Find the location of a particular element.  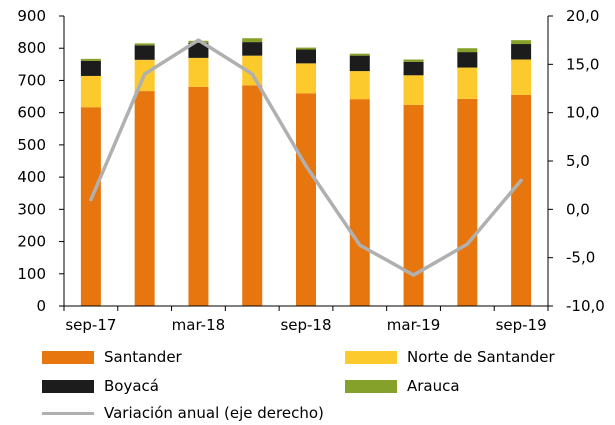

legend-swatch-santander is located at coordinates (68, 357).